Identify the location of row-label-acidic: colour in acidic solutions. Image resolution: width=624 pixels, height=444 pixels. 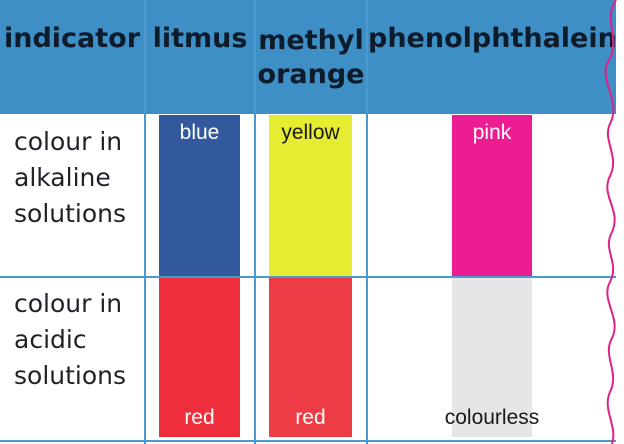
(79, 340).